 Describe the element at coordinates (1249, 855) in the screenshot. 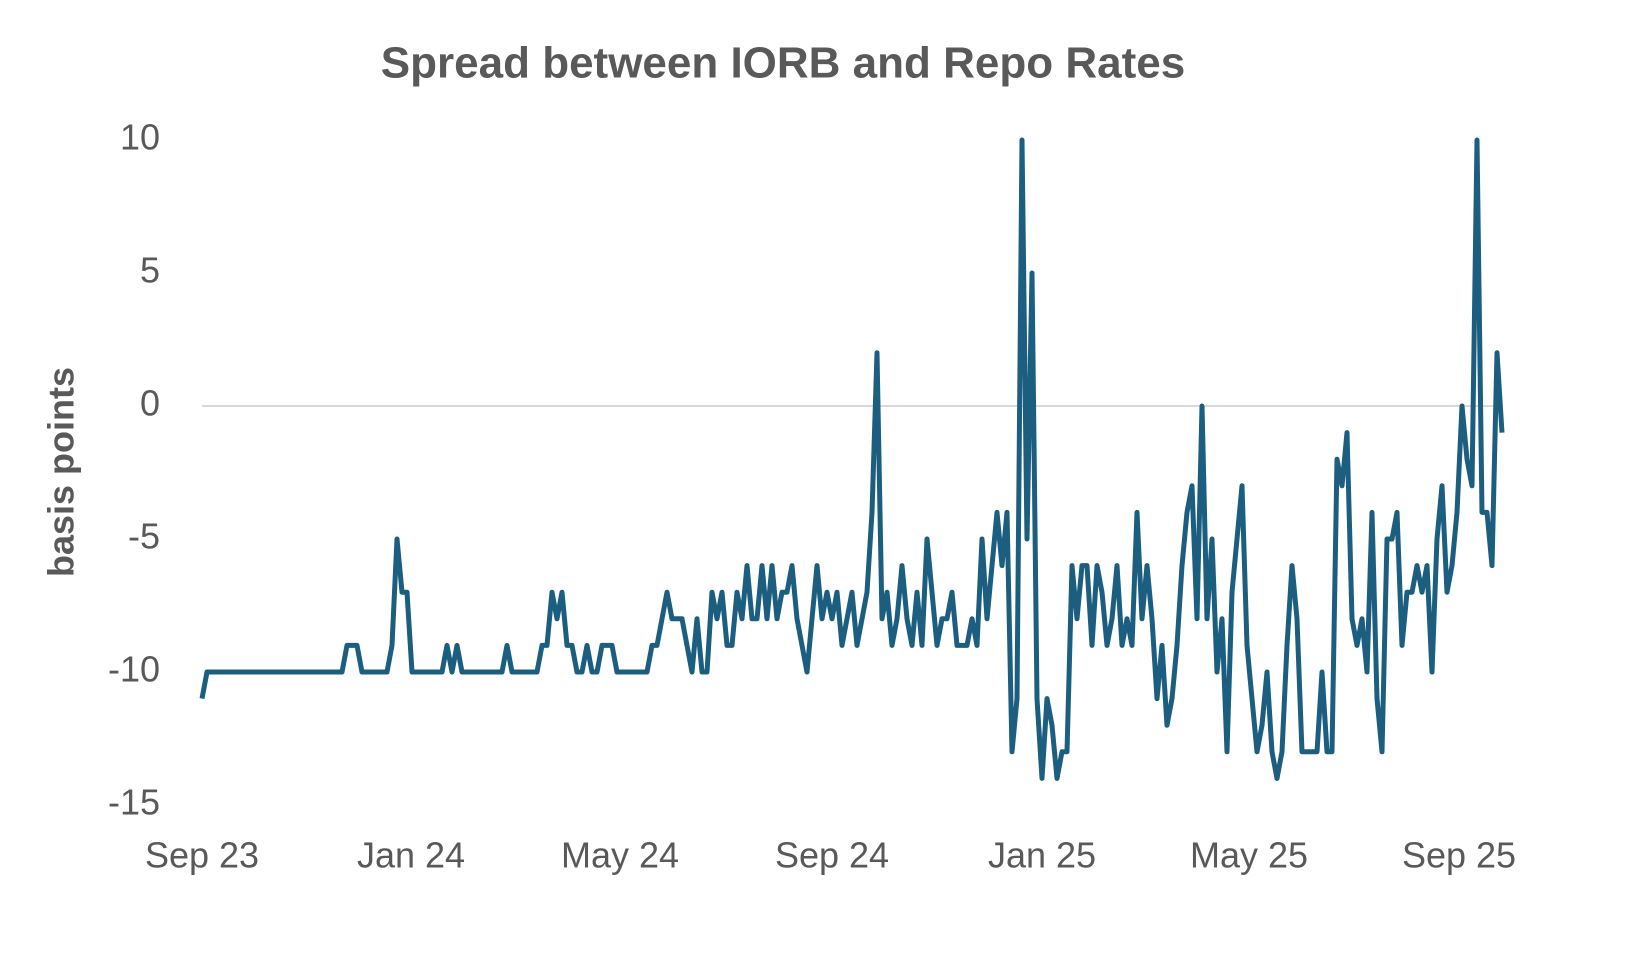

I see `x-tick-label: May 25` at that location.